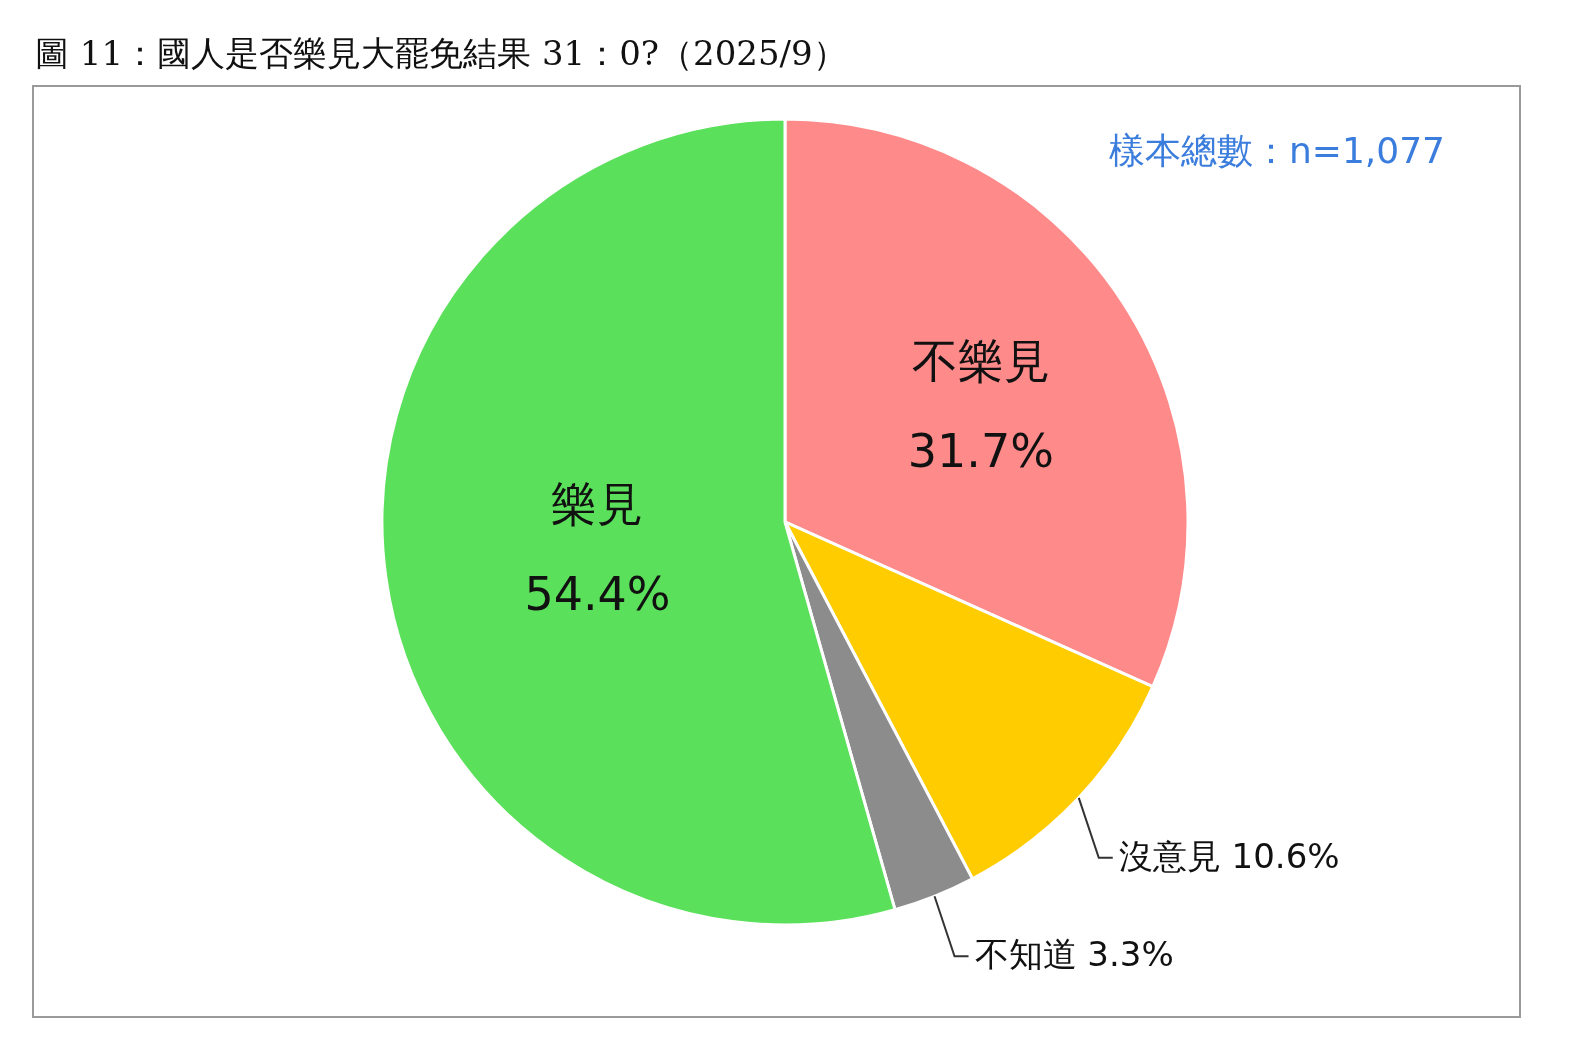 The width and height of the screenshot is (1576, 1039). I want to click on slice-label: 不知道 3.3%, so click(1074, 954).